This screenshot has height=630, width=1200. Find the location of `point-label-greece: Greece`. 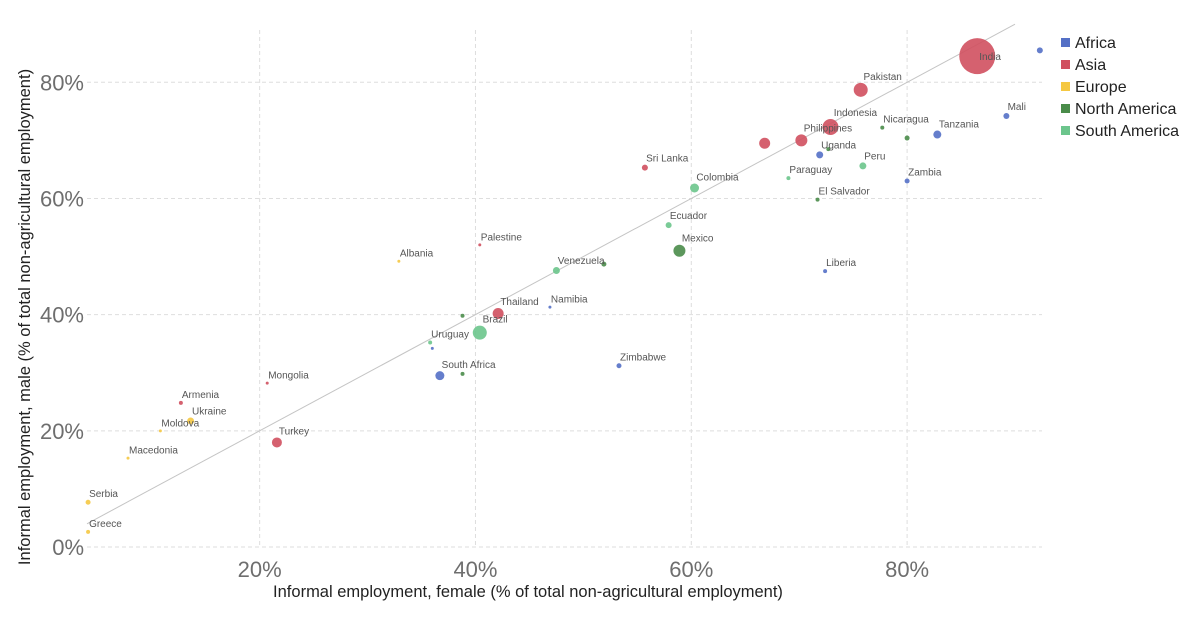

point-label-greece: Greece is located at coordinates (105, 524).